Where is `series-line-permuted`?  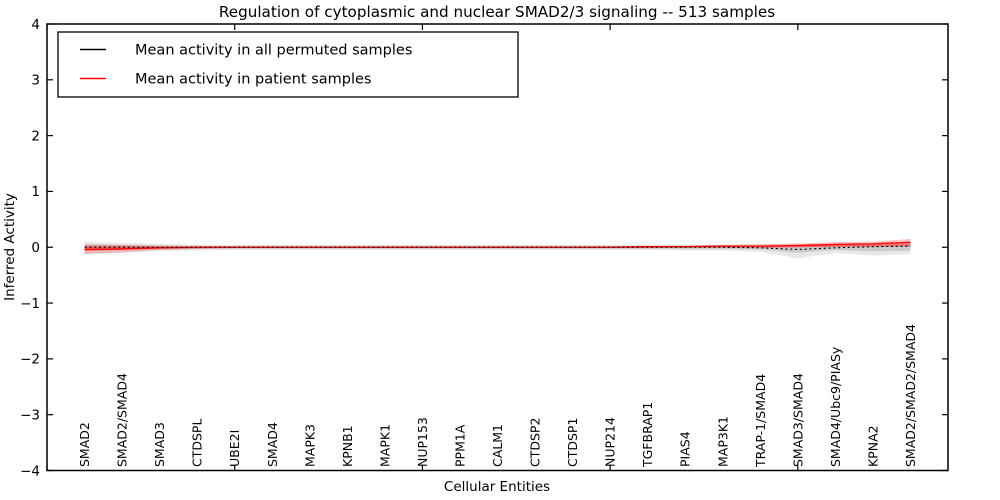 series-line-permuted is located at coordinates (497, 248).